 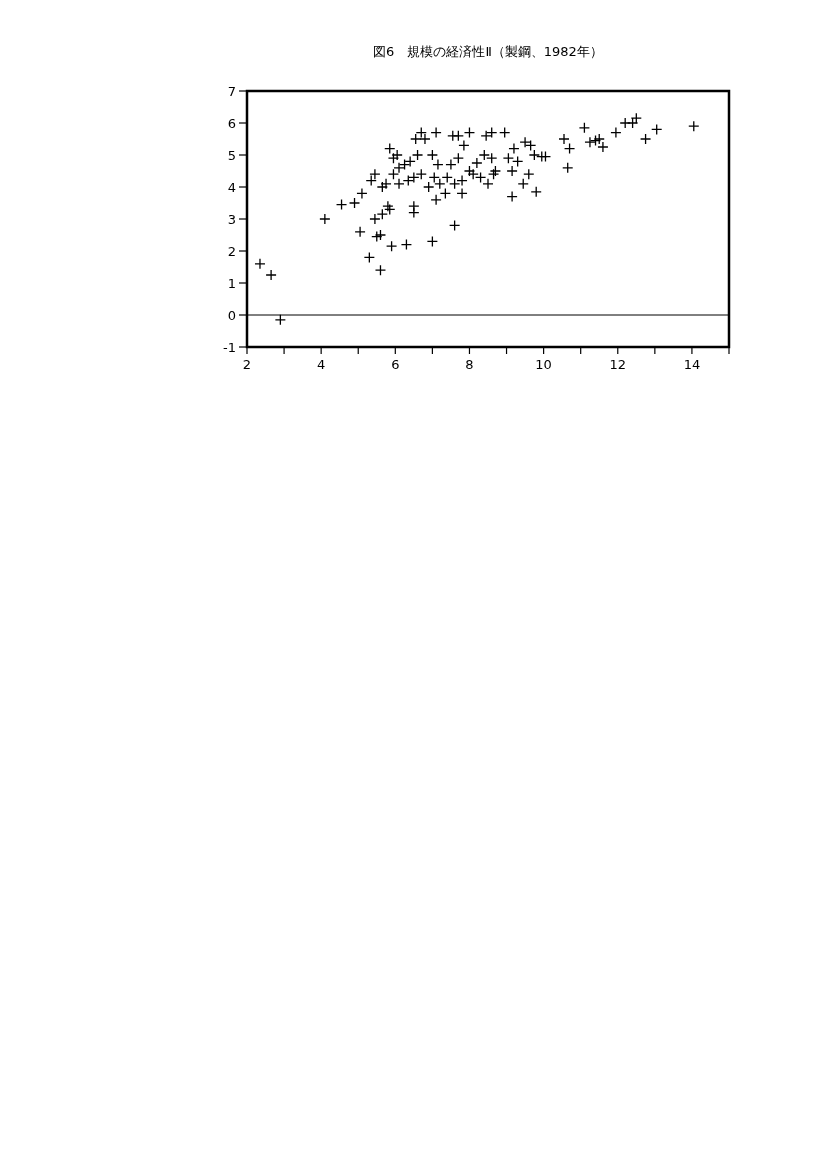 I want to click on x-tick-label: 2, so click(x=247, y=364).